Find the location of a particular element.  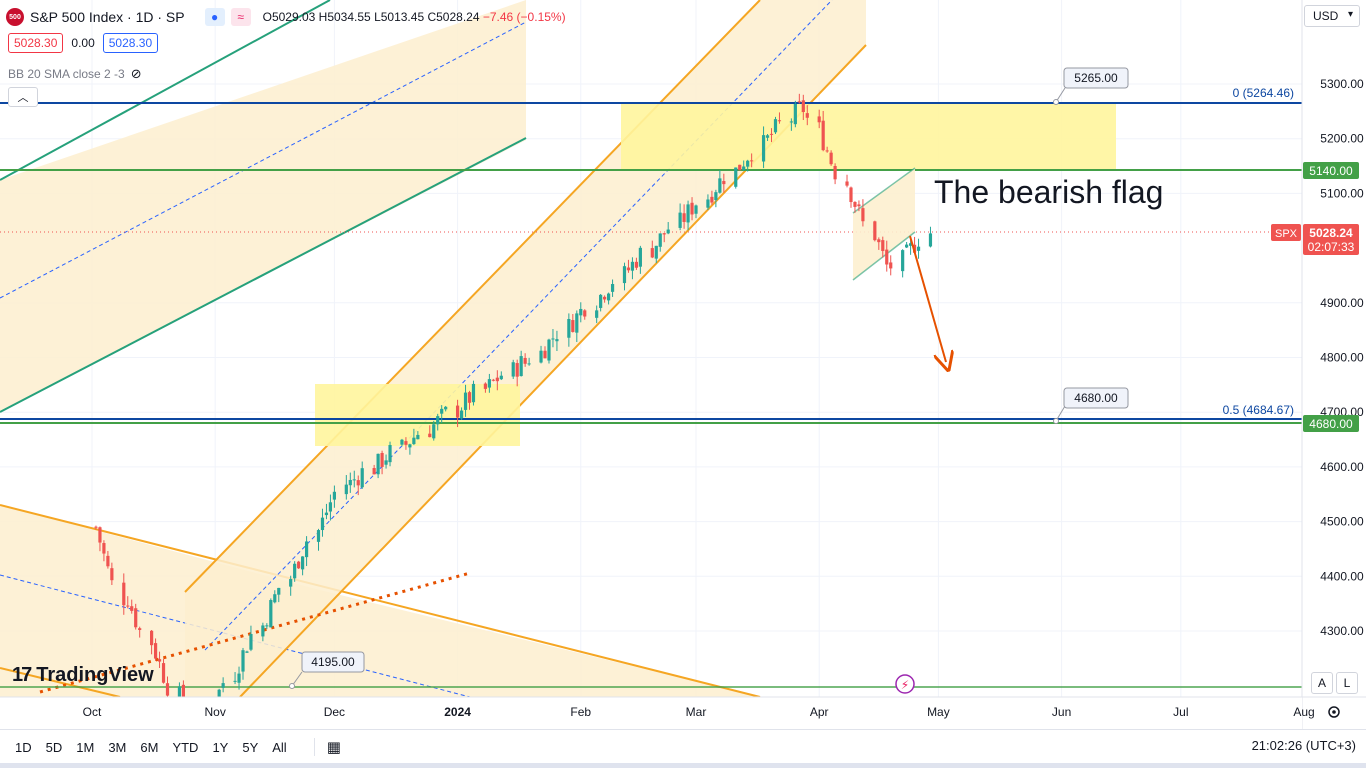

descending-channel-mid is located at coordinates (235, 636).